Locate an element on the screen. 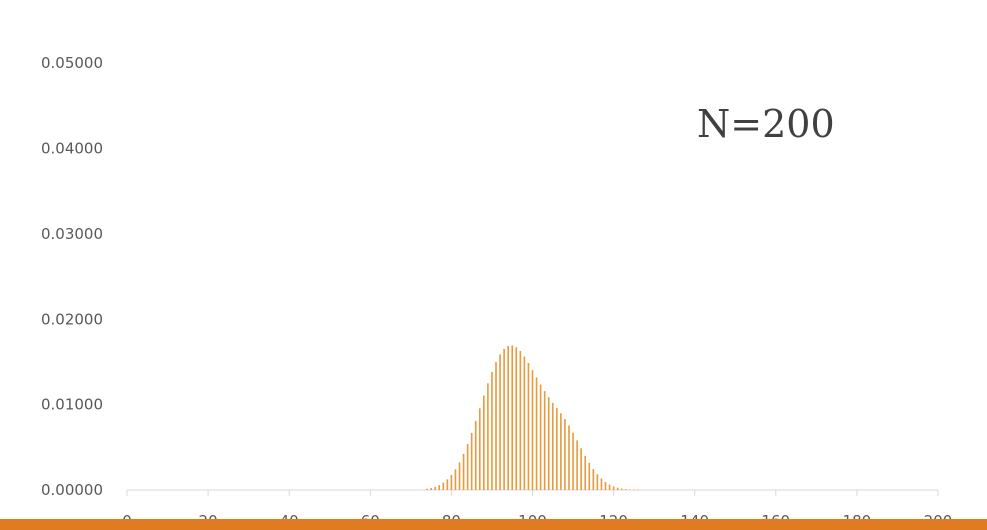 This screenshot has width=987, height=530. y-tick-label: 0.03000 is located at coordinates (72, 234).